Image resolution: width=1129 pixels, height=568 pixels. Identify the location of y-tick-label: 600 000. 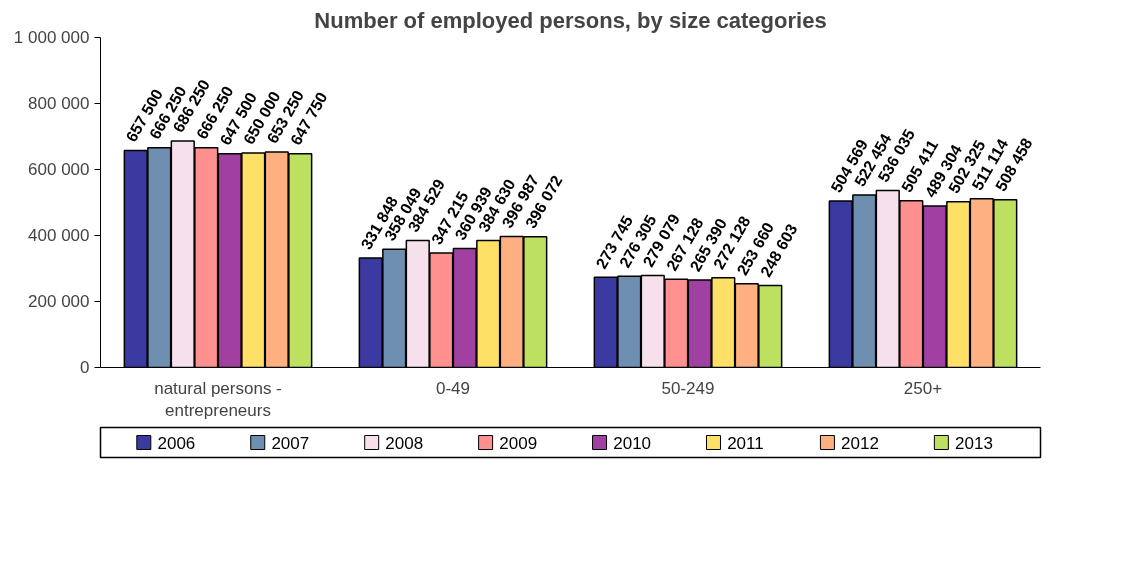
(59, 169).